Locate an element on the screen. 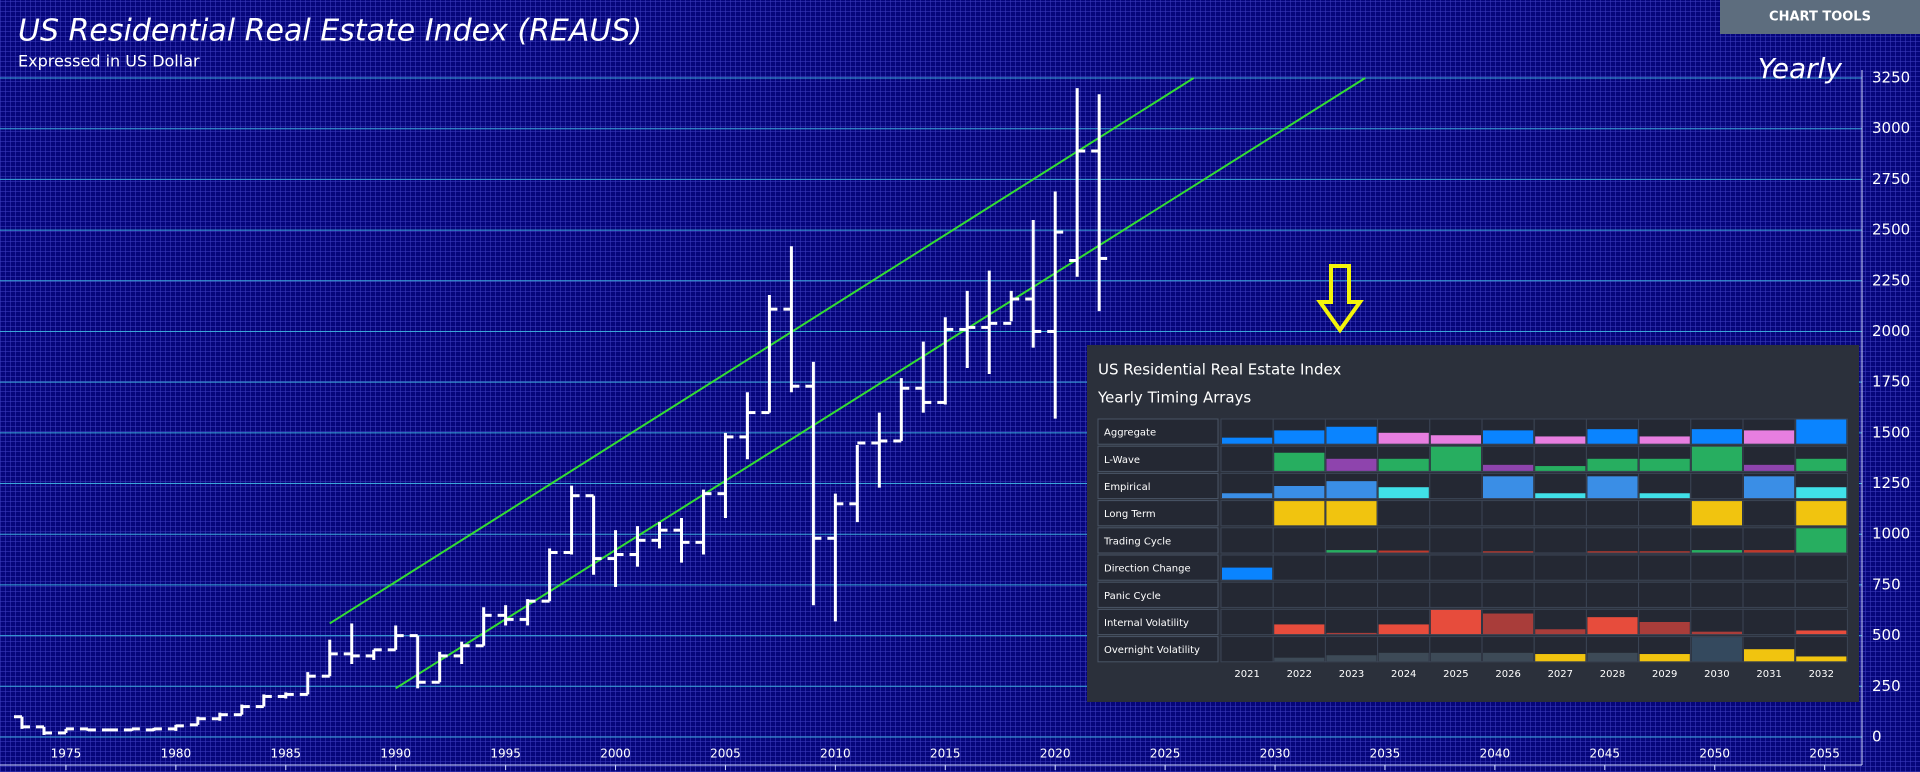 Image resolution: width=1920 pixels, height=772 pixels. chart-tools-label: CHART TOOLS is located at coordinates (1820, 17).